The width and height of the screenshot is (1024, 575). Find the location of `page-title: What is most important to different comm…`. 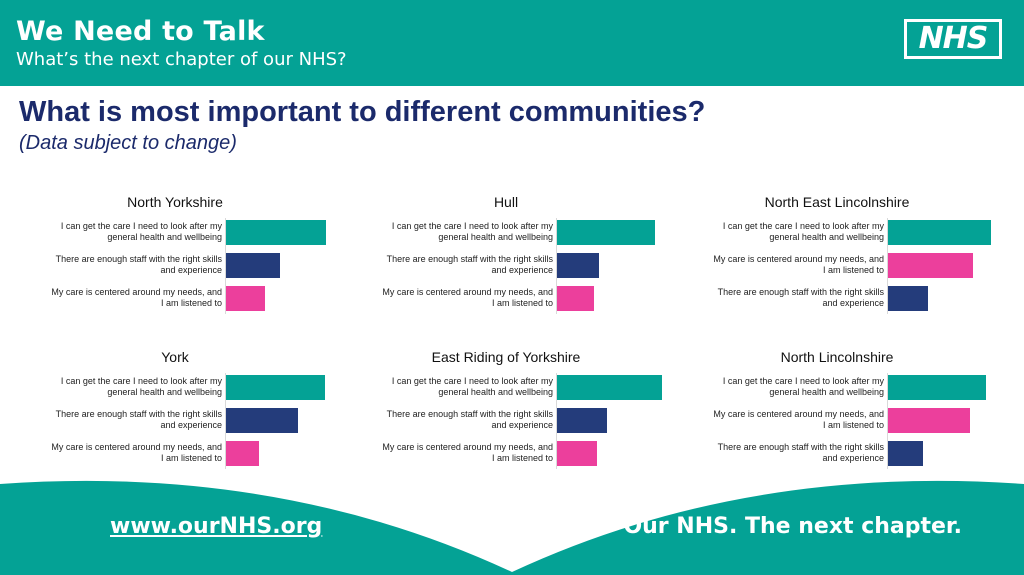

page-title: What is most important to different comm… is located at coordinates (362, 112).